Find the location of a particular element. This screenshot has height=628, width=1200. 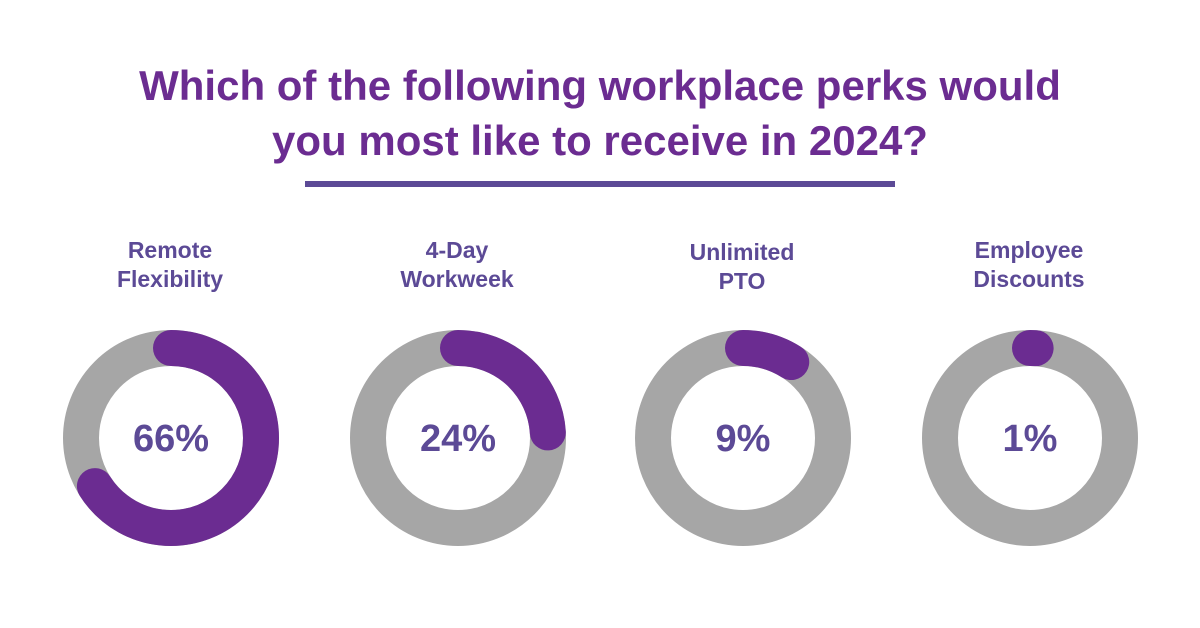

perk-card-employee-discounts: Employee Discounts 1% is located at coordinates (1029, 395).